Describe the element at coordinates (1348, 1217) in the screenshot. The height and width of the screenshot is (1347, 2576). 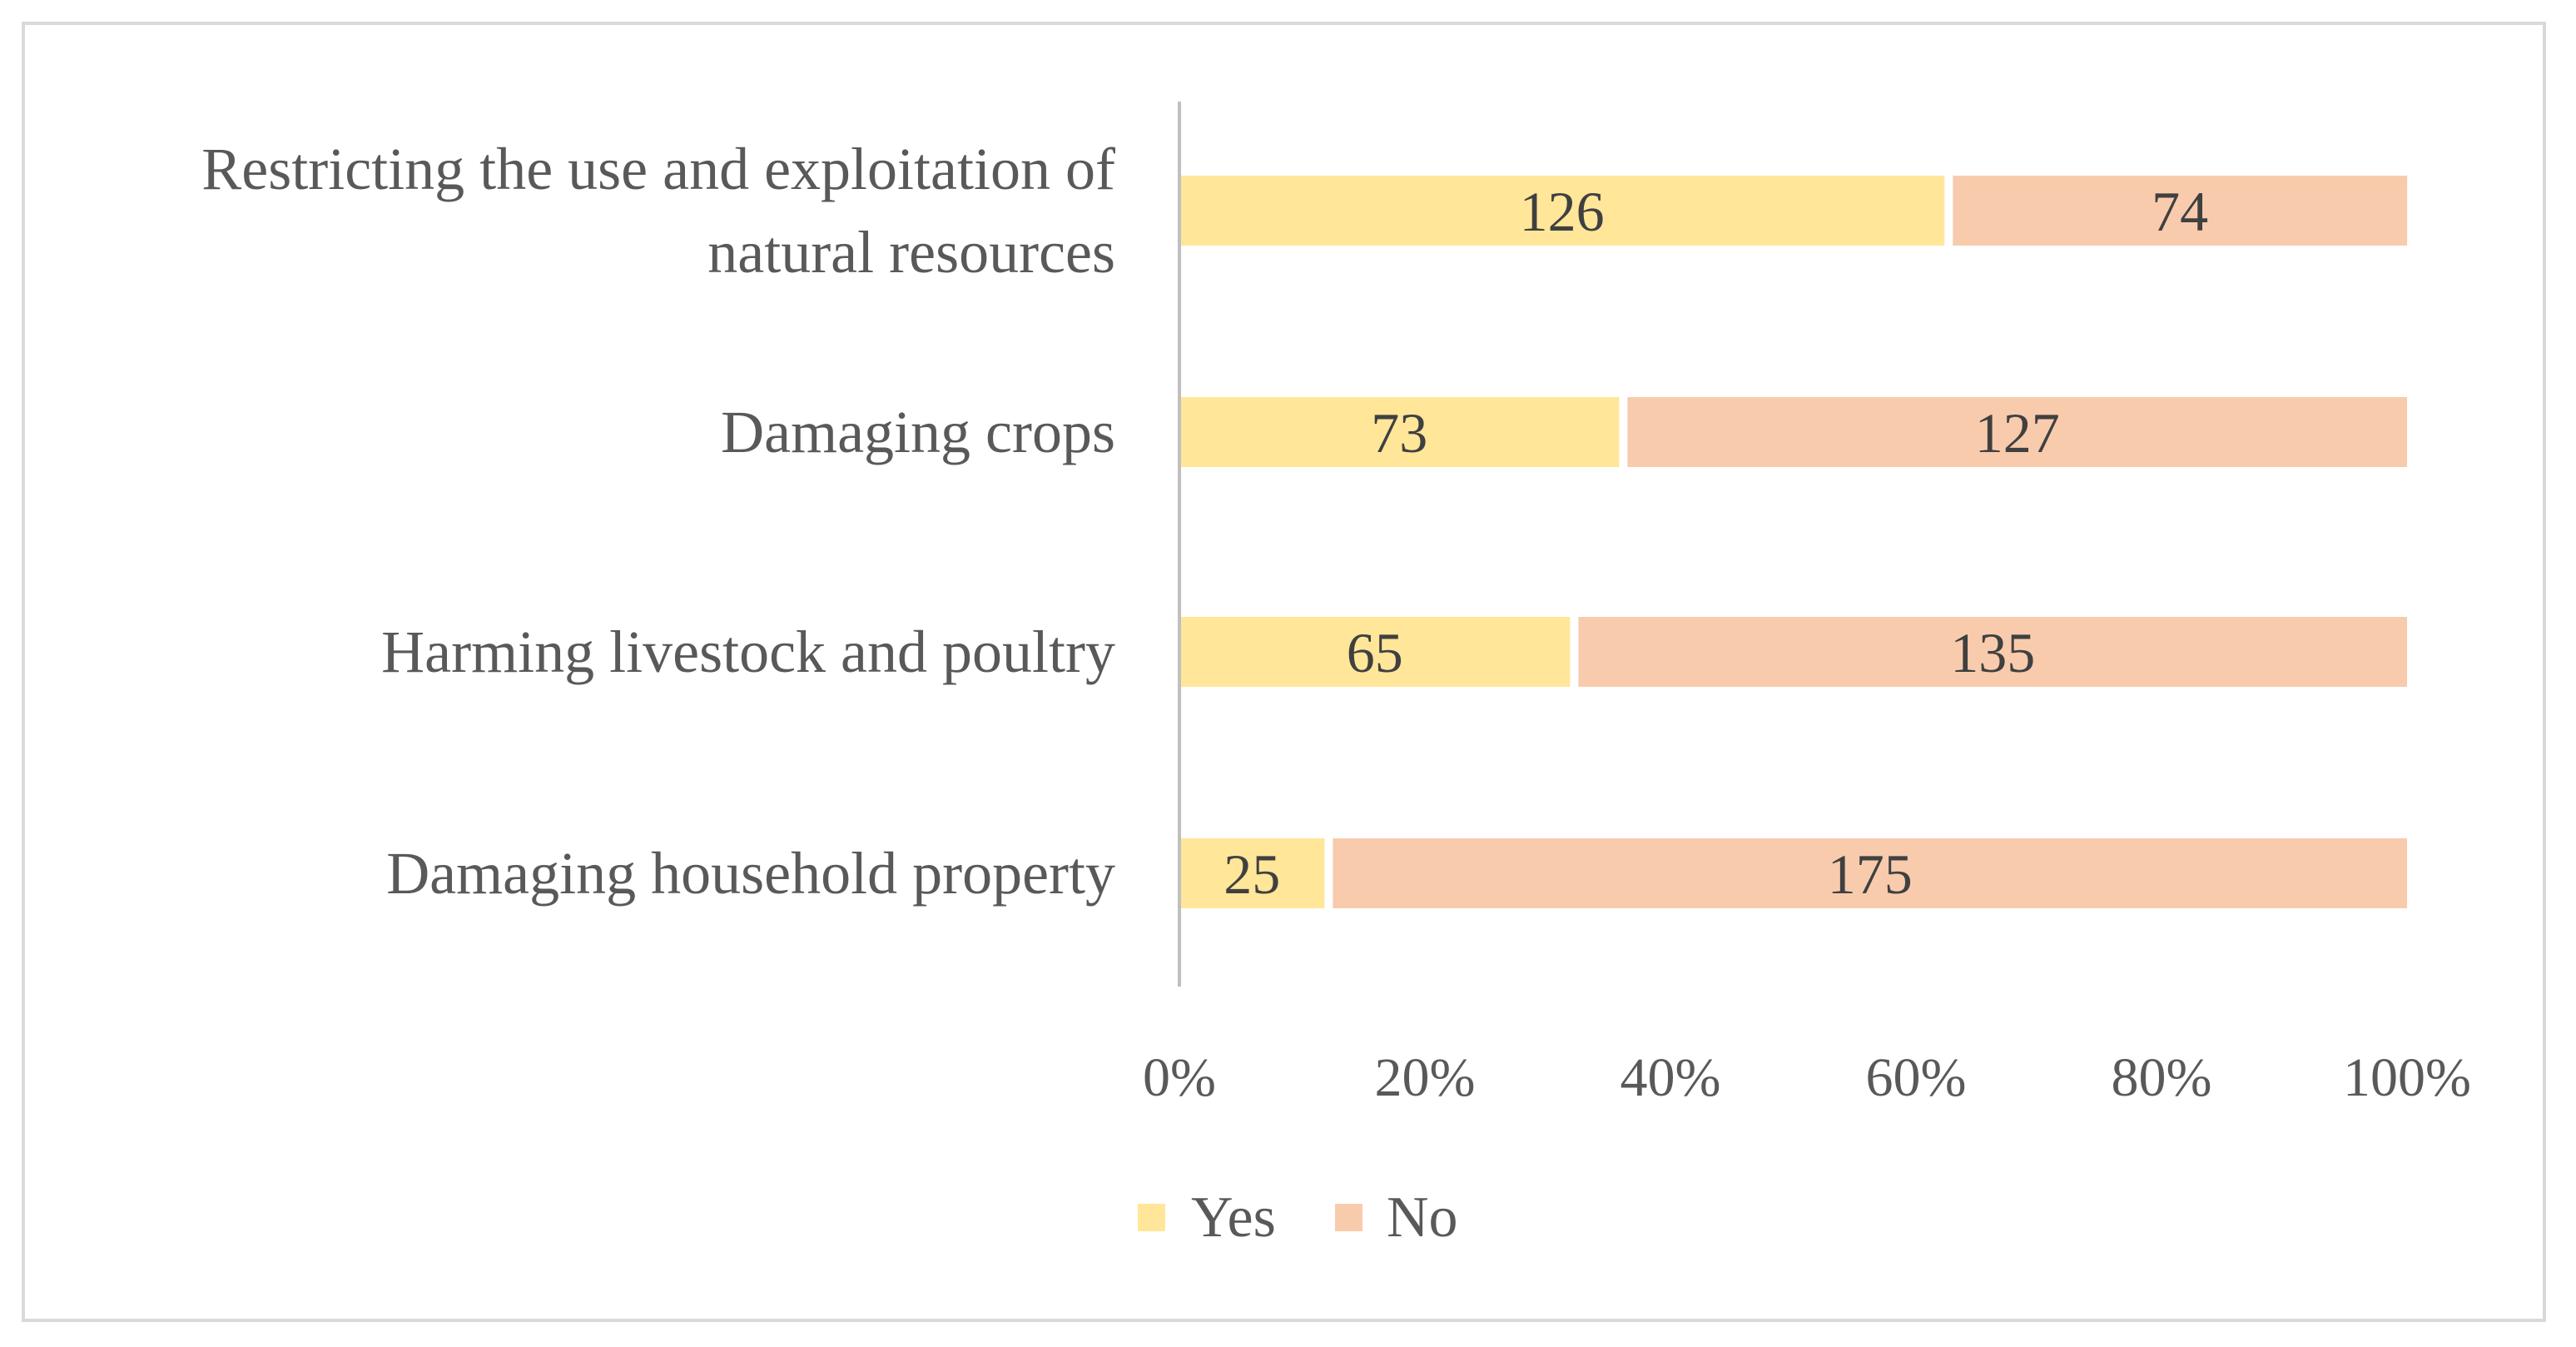
I see `legend-swatch-no` at that location.